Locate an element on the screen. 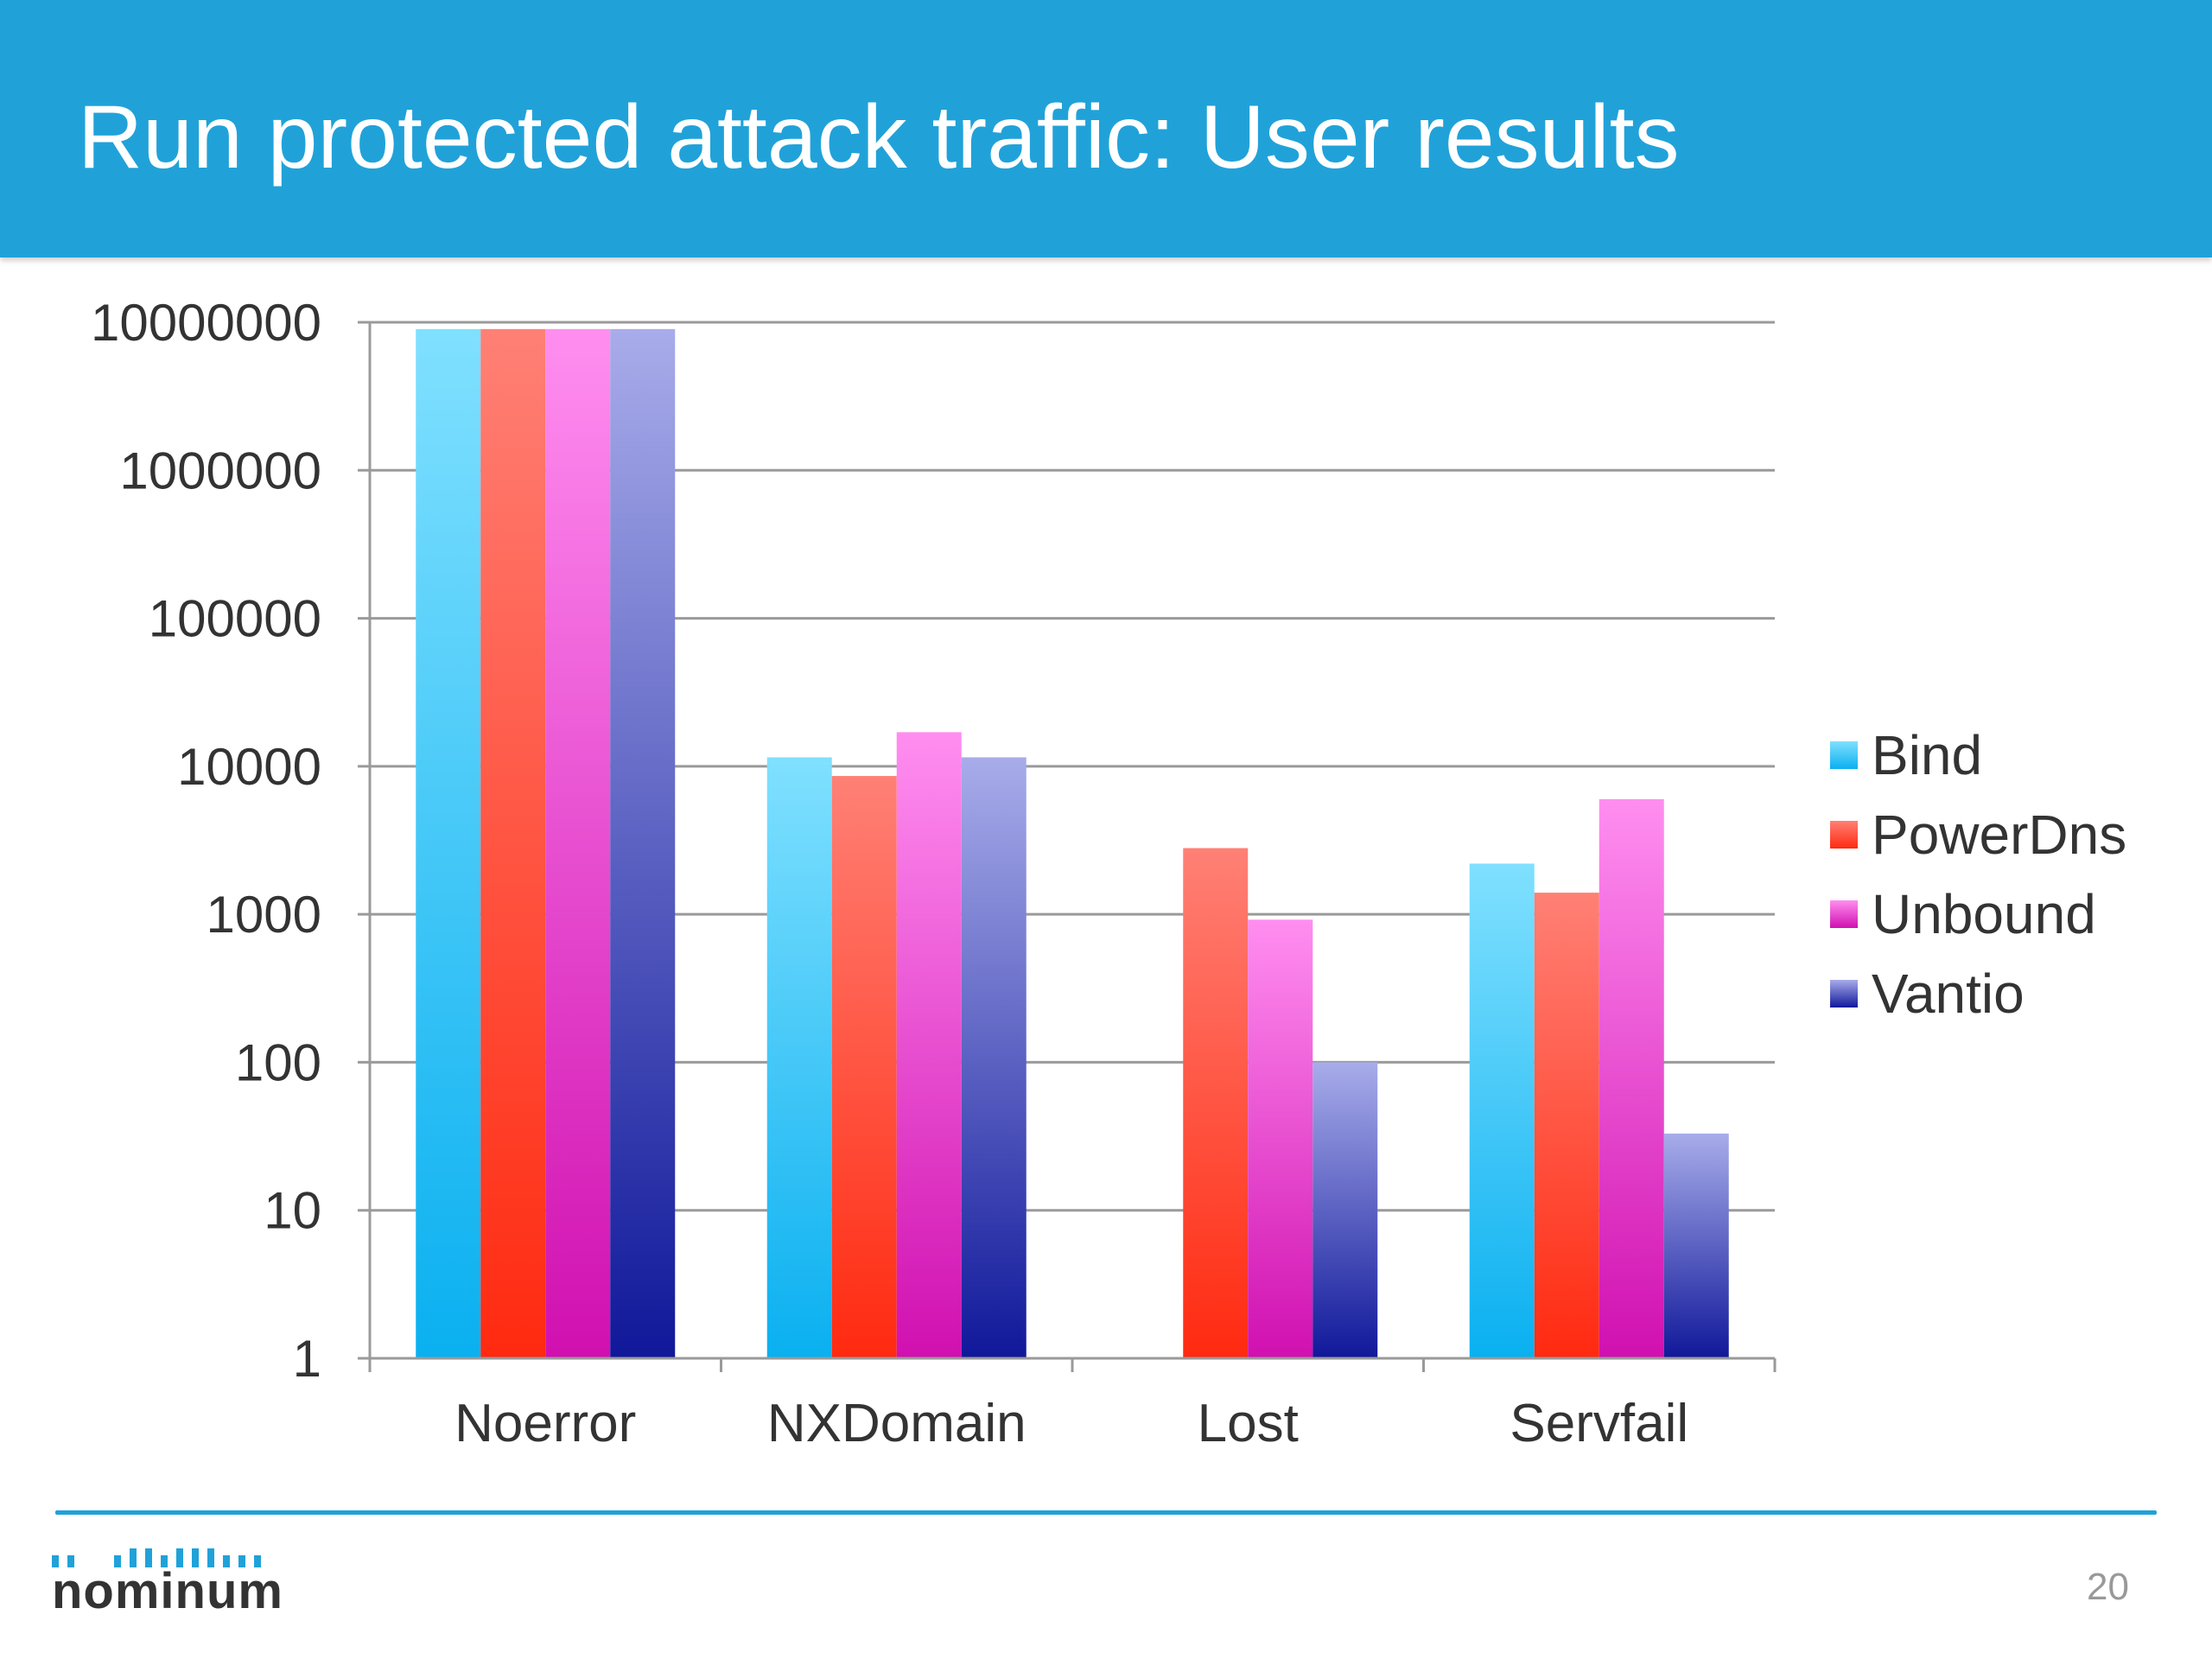  bar-vantio-lost is located at coordinates (1345, 1210).